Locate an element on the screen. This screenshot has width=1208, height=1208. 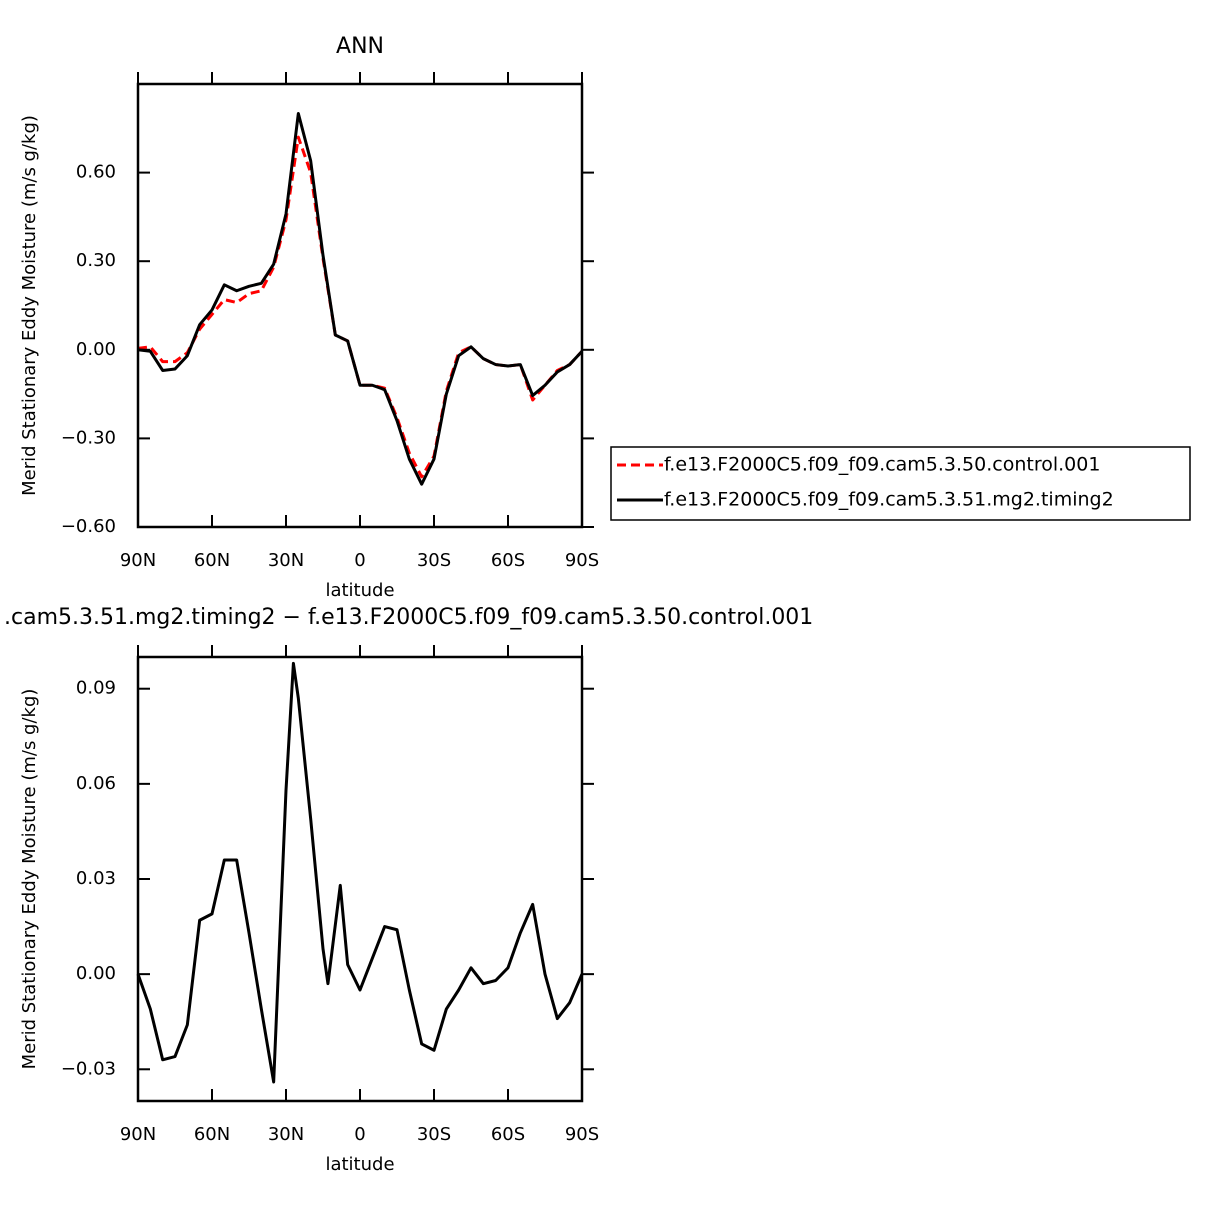
y-tick-label: 0.03 is located at coordinates (96, 878).